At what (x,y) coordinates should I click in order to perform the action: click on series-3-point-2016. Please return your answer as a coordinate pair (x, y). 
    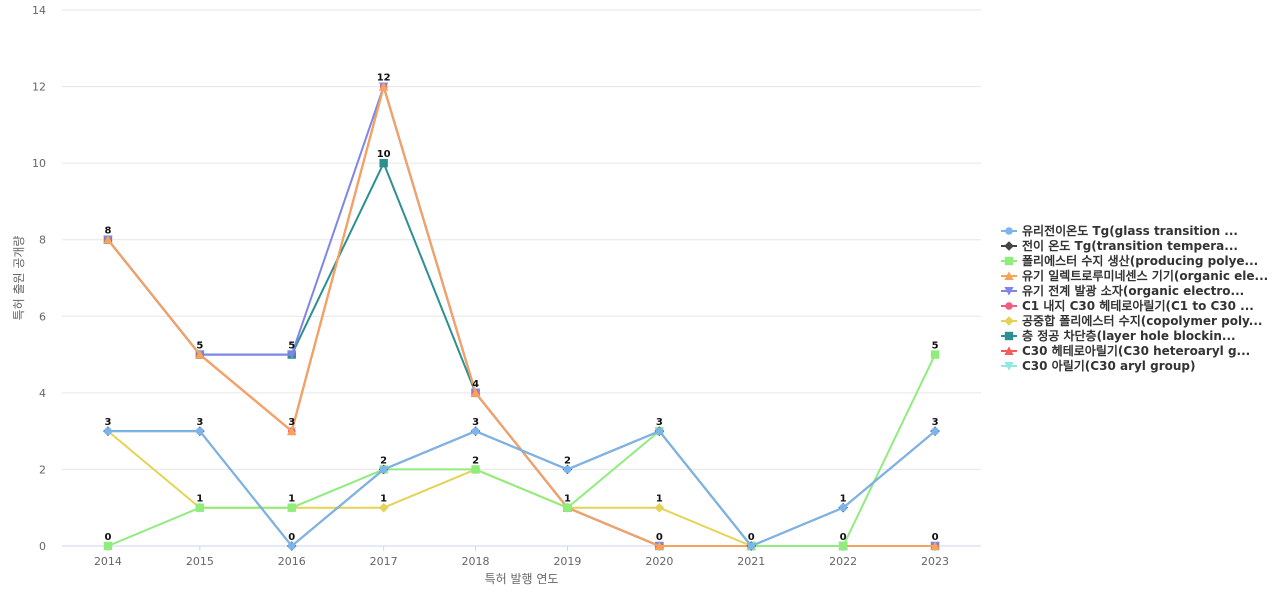
    Looking at the image, I should click on (291, 507).